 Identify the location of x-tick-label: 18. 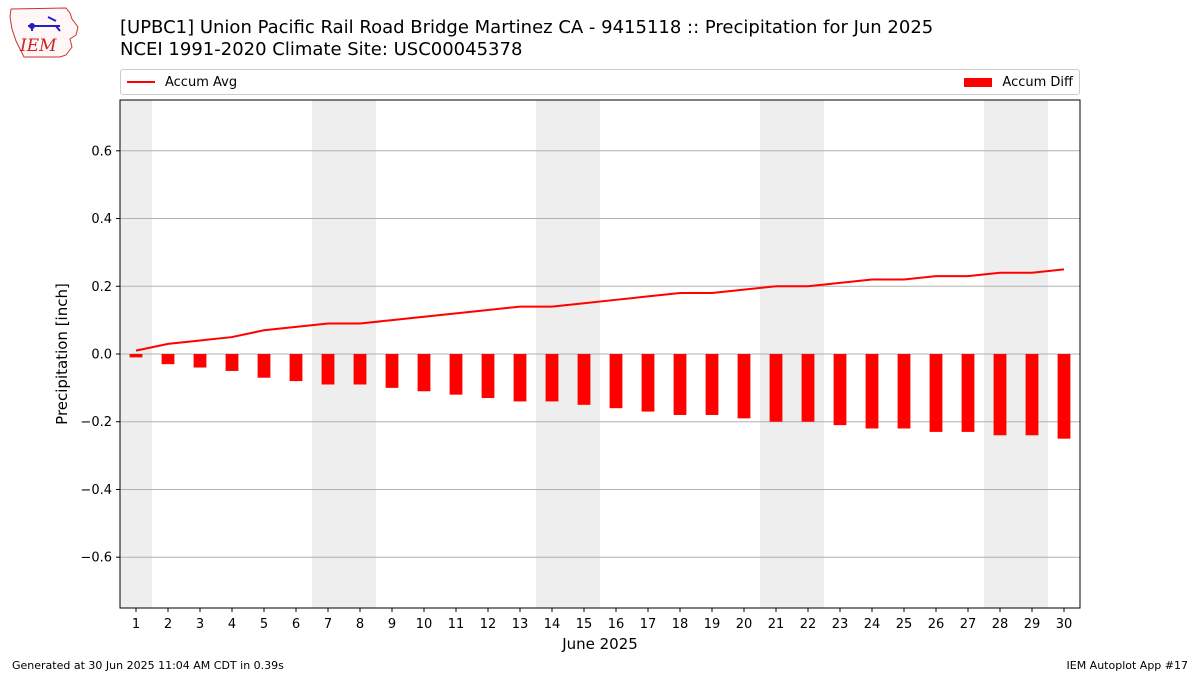
(680, 624).